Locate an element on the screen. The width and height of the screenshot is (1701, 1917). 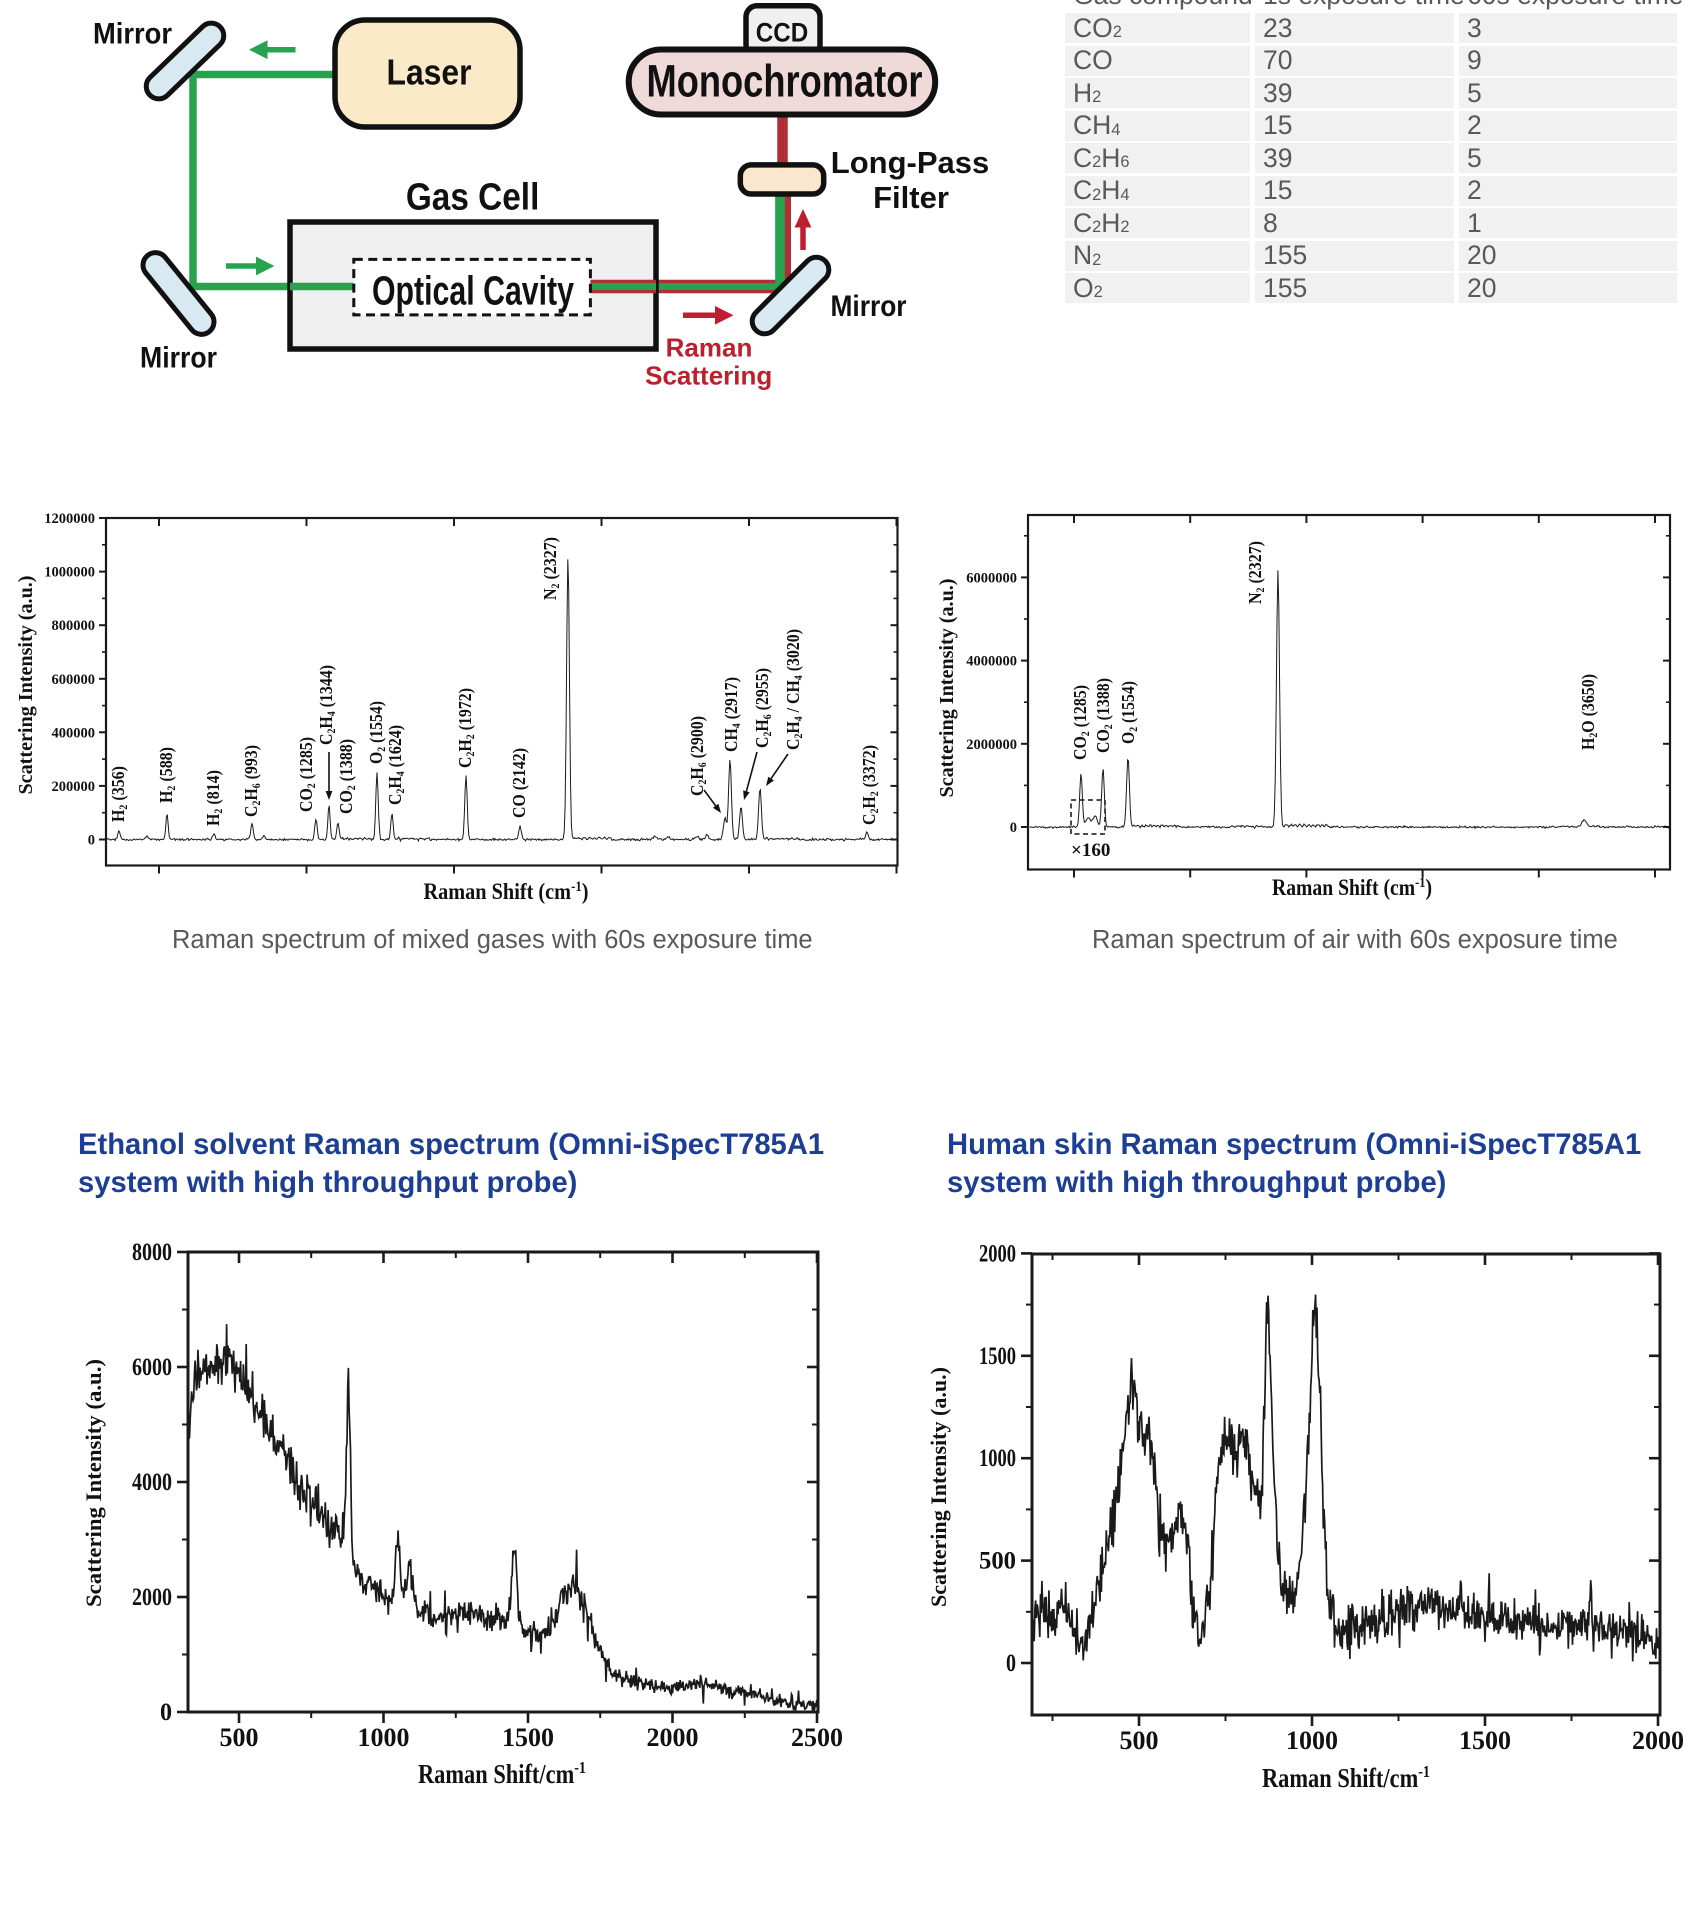
svg-text: H2​ (588) is located at coordinates (167, 775).